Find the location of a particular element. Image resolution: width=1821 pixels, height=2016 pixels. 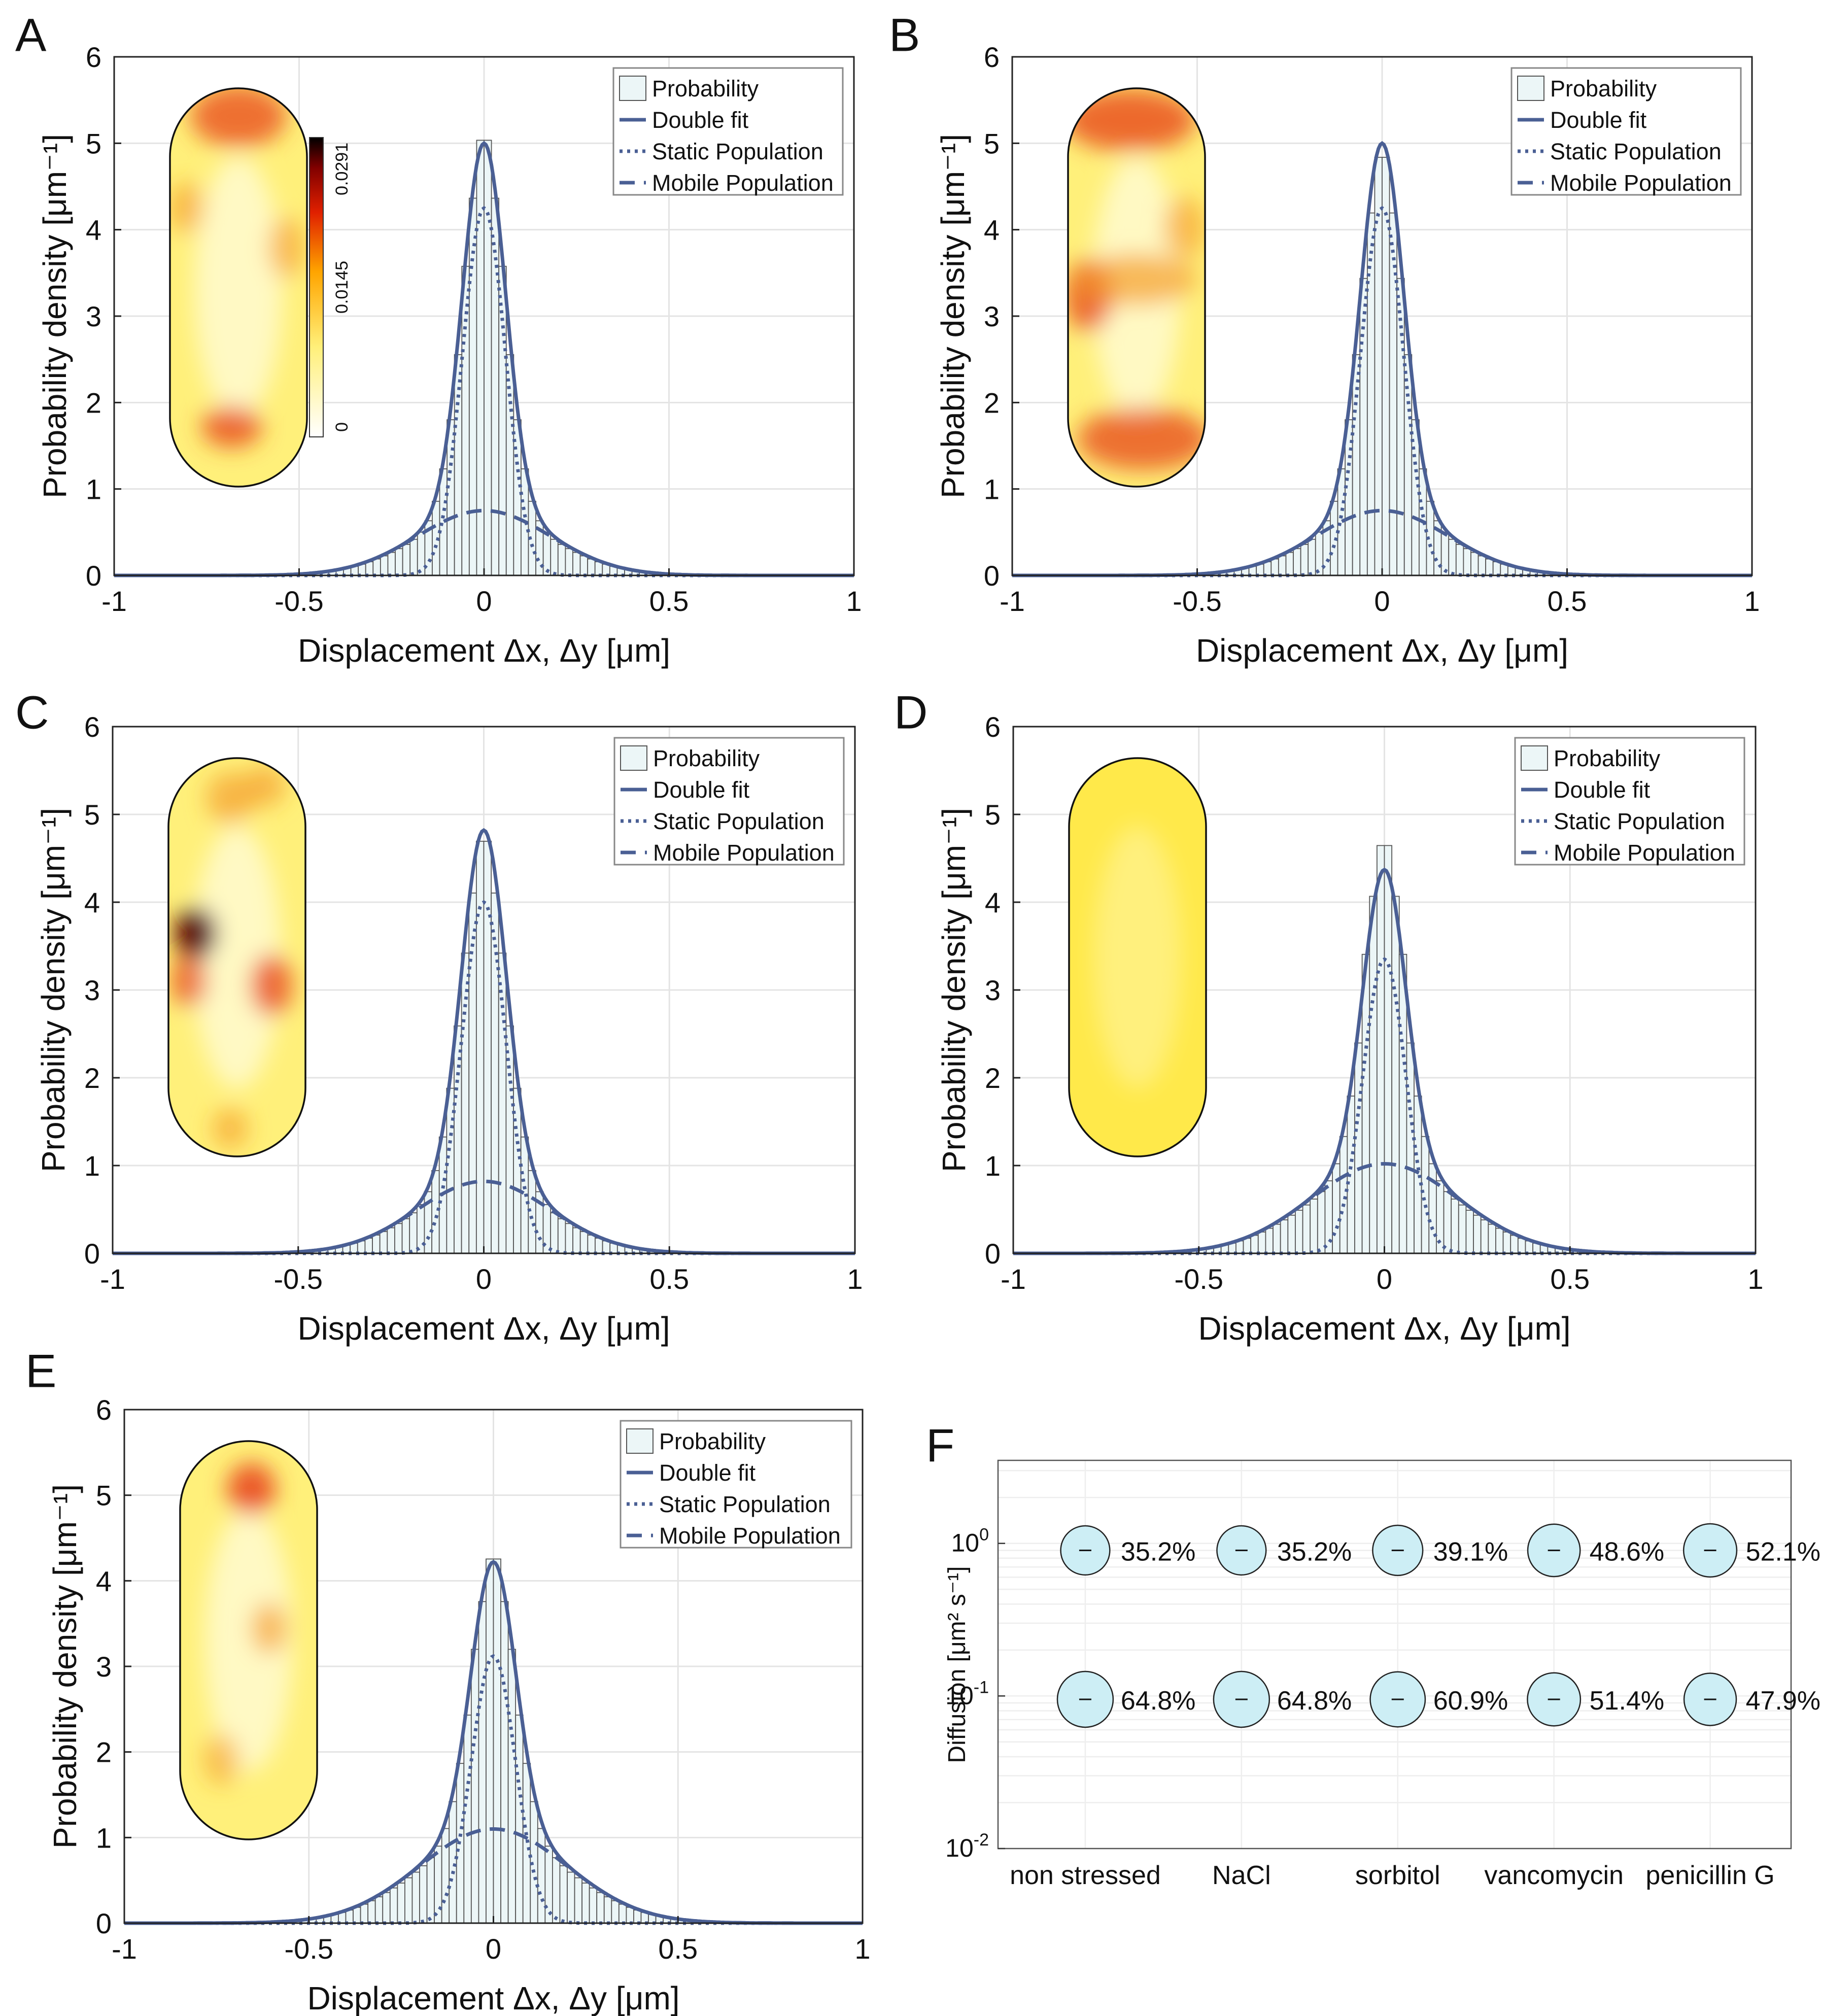

x-tick-label: 1 is located at coordinates (1752, 601).